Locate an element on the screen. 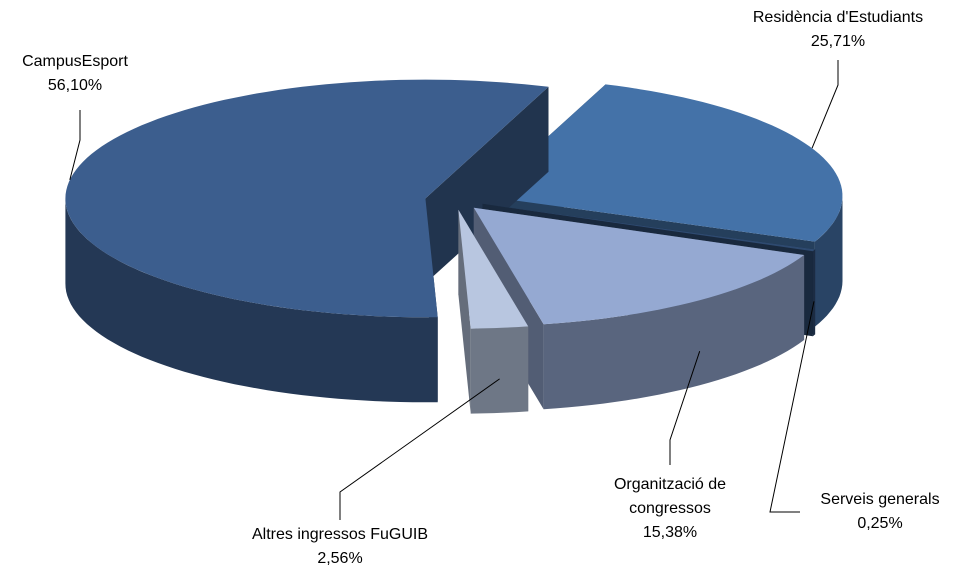  category-name: Serveis generals is located at coordinates (880, 499).